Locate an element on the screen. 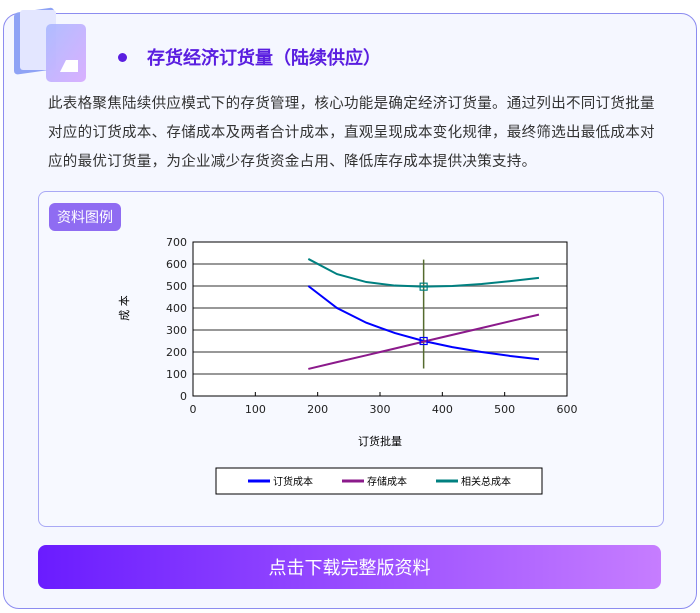 Image resolution: width=700 pixels, height=613 pixels. x-axis-label: 订货批量 is located at coordinates (380, 441).